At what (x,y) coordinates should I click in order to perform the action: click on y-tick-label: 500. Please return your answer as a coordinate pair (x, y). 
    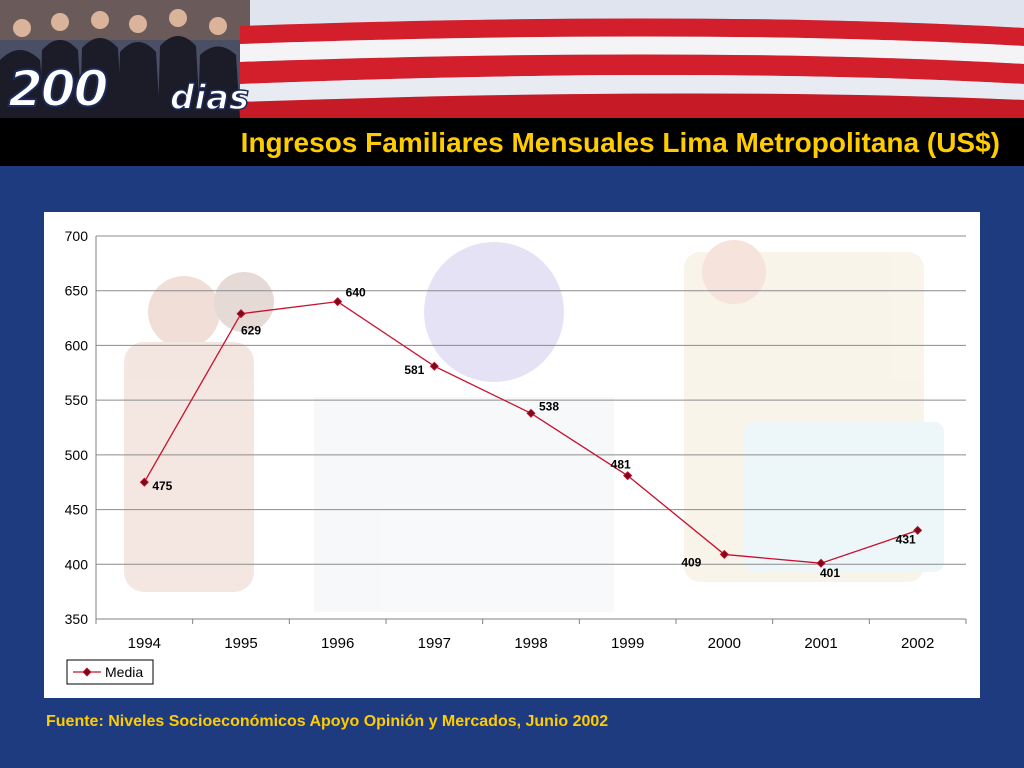
    Looking at the image, I should click on (77, 455).